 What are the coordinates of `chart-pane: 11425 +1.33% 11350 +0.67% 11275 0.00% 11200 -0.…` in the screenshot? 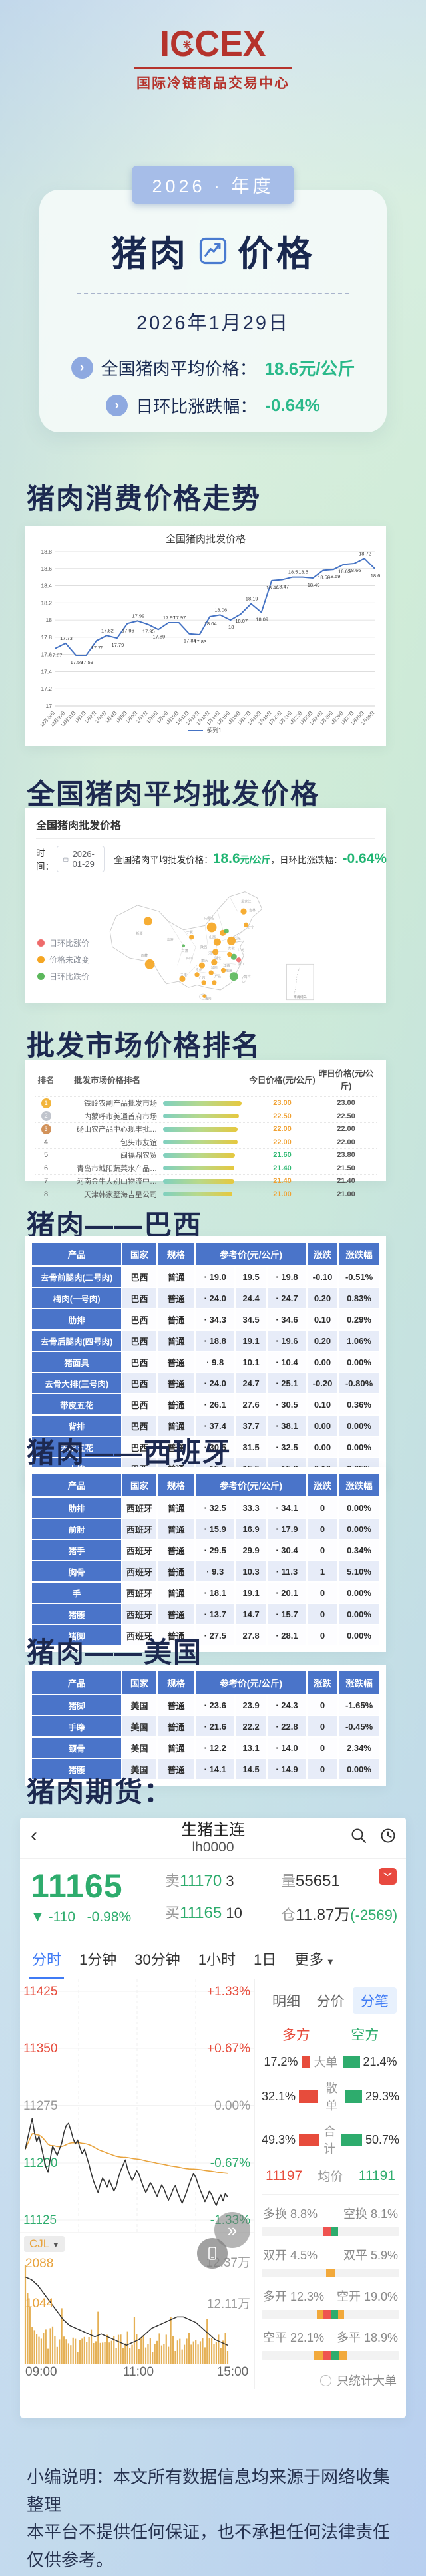 It's located at (137, 2184).